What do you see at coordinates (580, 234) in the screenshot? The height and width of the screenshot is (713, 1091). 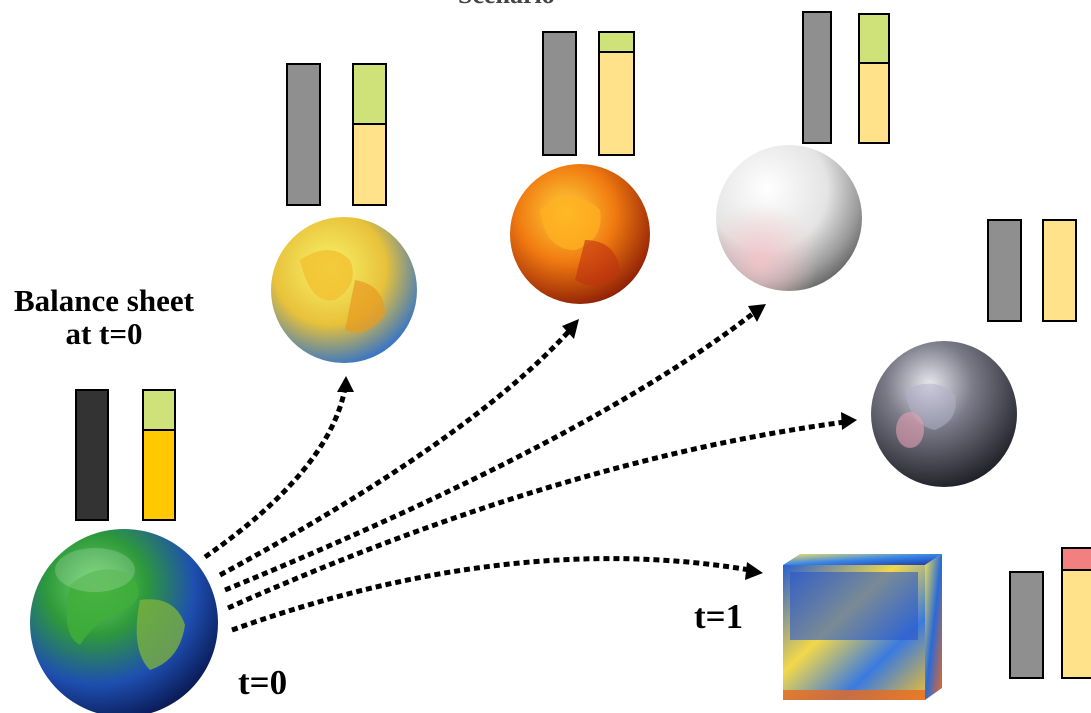 I see `red-earth-icon` at bounding box center [580, 234].